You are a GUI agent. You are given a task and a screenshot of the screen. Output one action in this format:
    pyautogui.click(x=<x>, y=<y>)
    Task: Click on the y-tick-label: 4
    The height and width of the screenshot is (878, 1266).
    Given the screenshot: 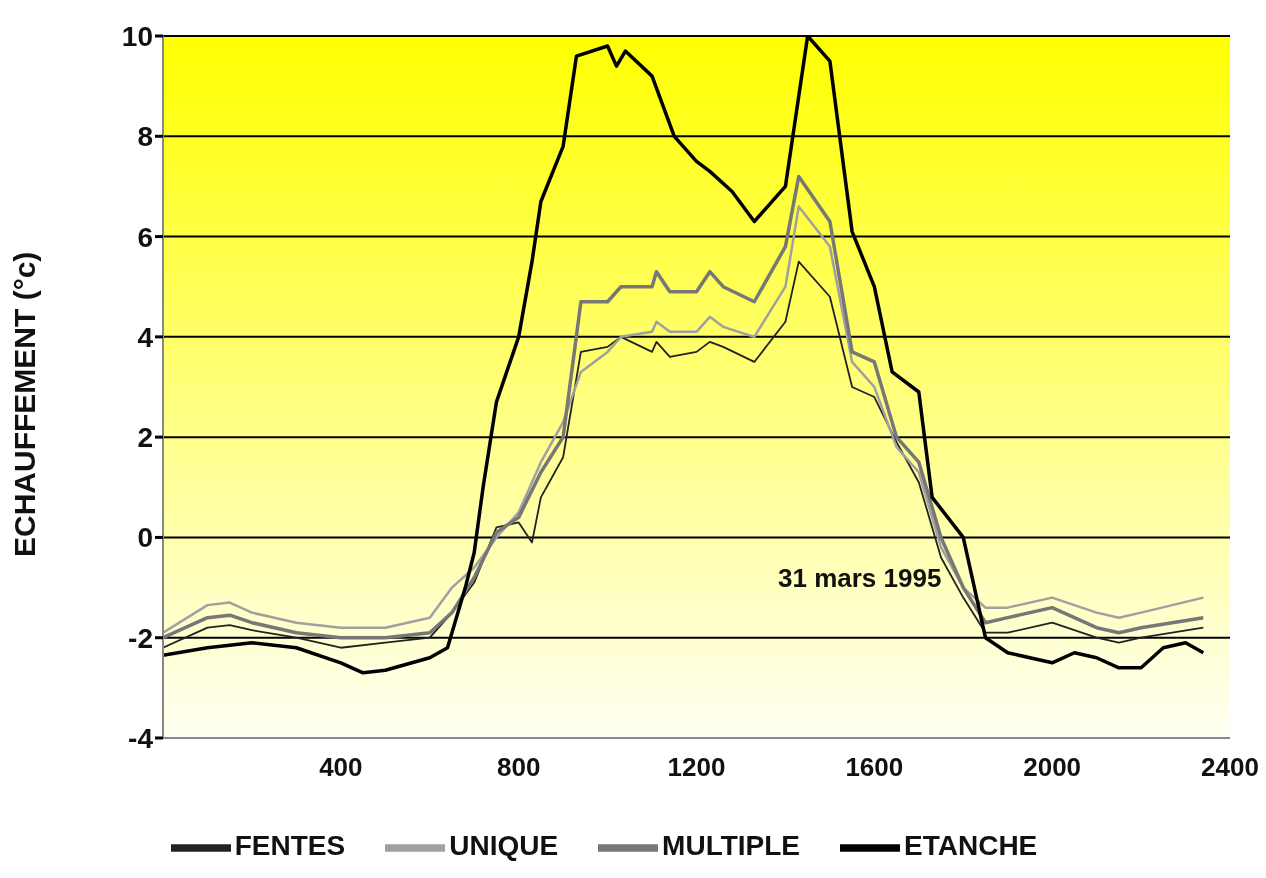 What is the action you would take?
    pyautogui.click(x=145, y=337)
    